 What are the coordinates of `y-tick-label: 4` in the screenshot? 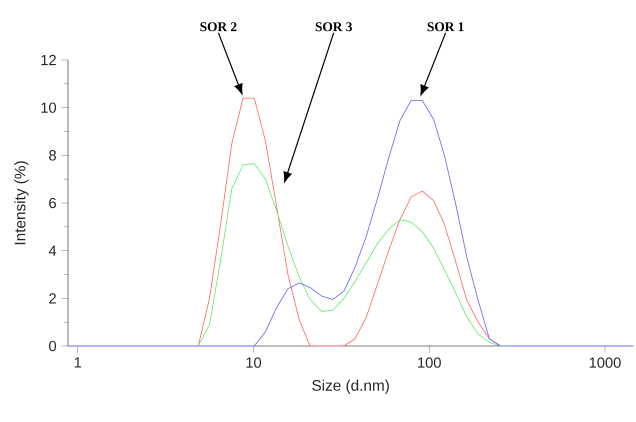 It's located at (52, 251).